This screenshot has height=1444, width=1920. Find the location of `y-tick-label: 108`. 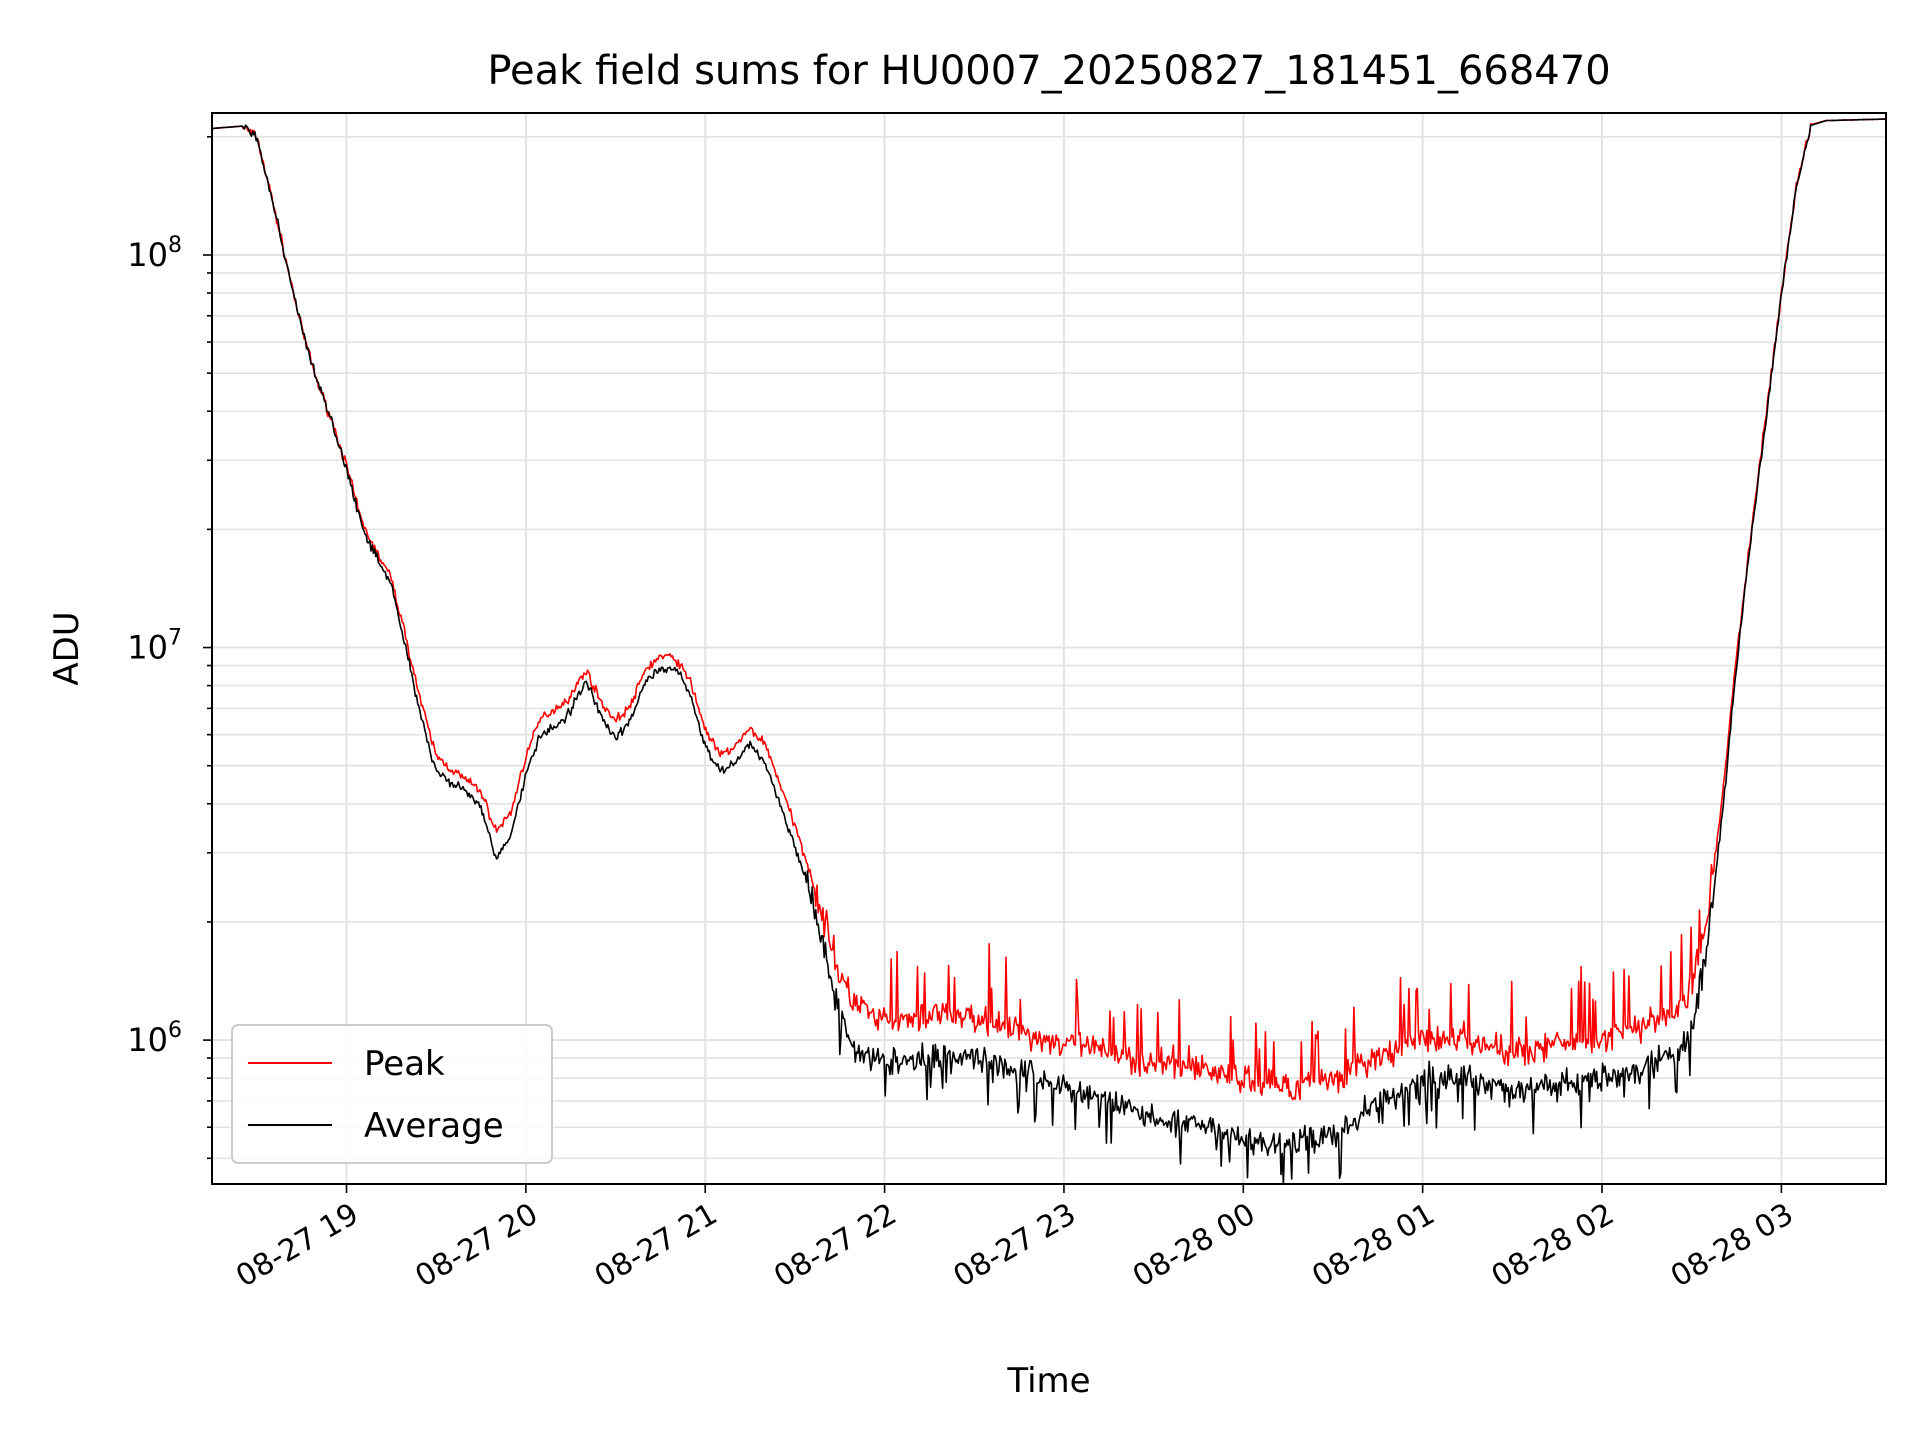

y-tick-label: 108 is located at coordinates (154, 253).